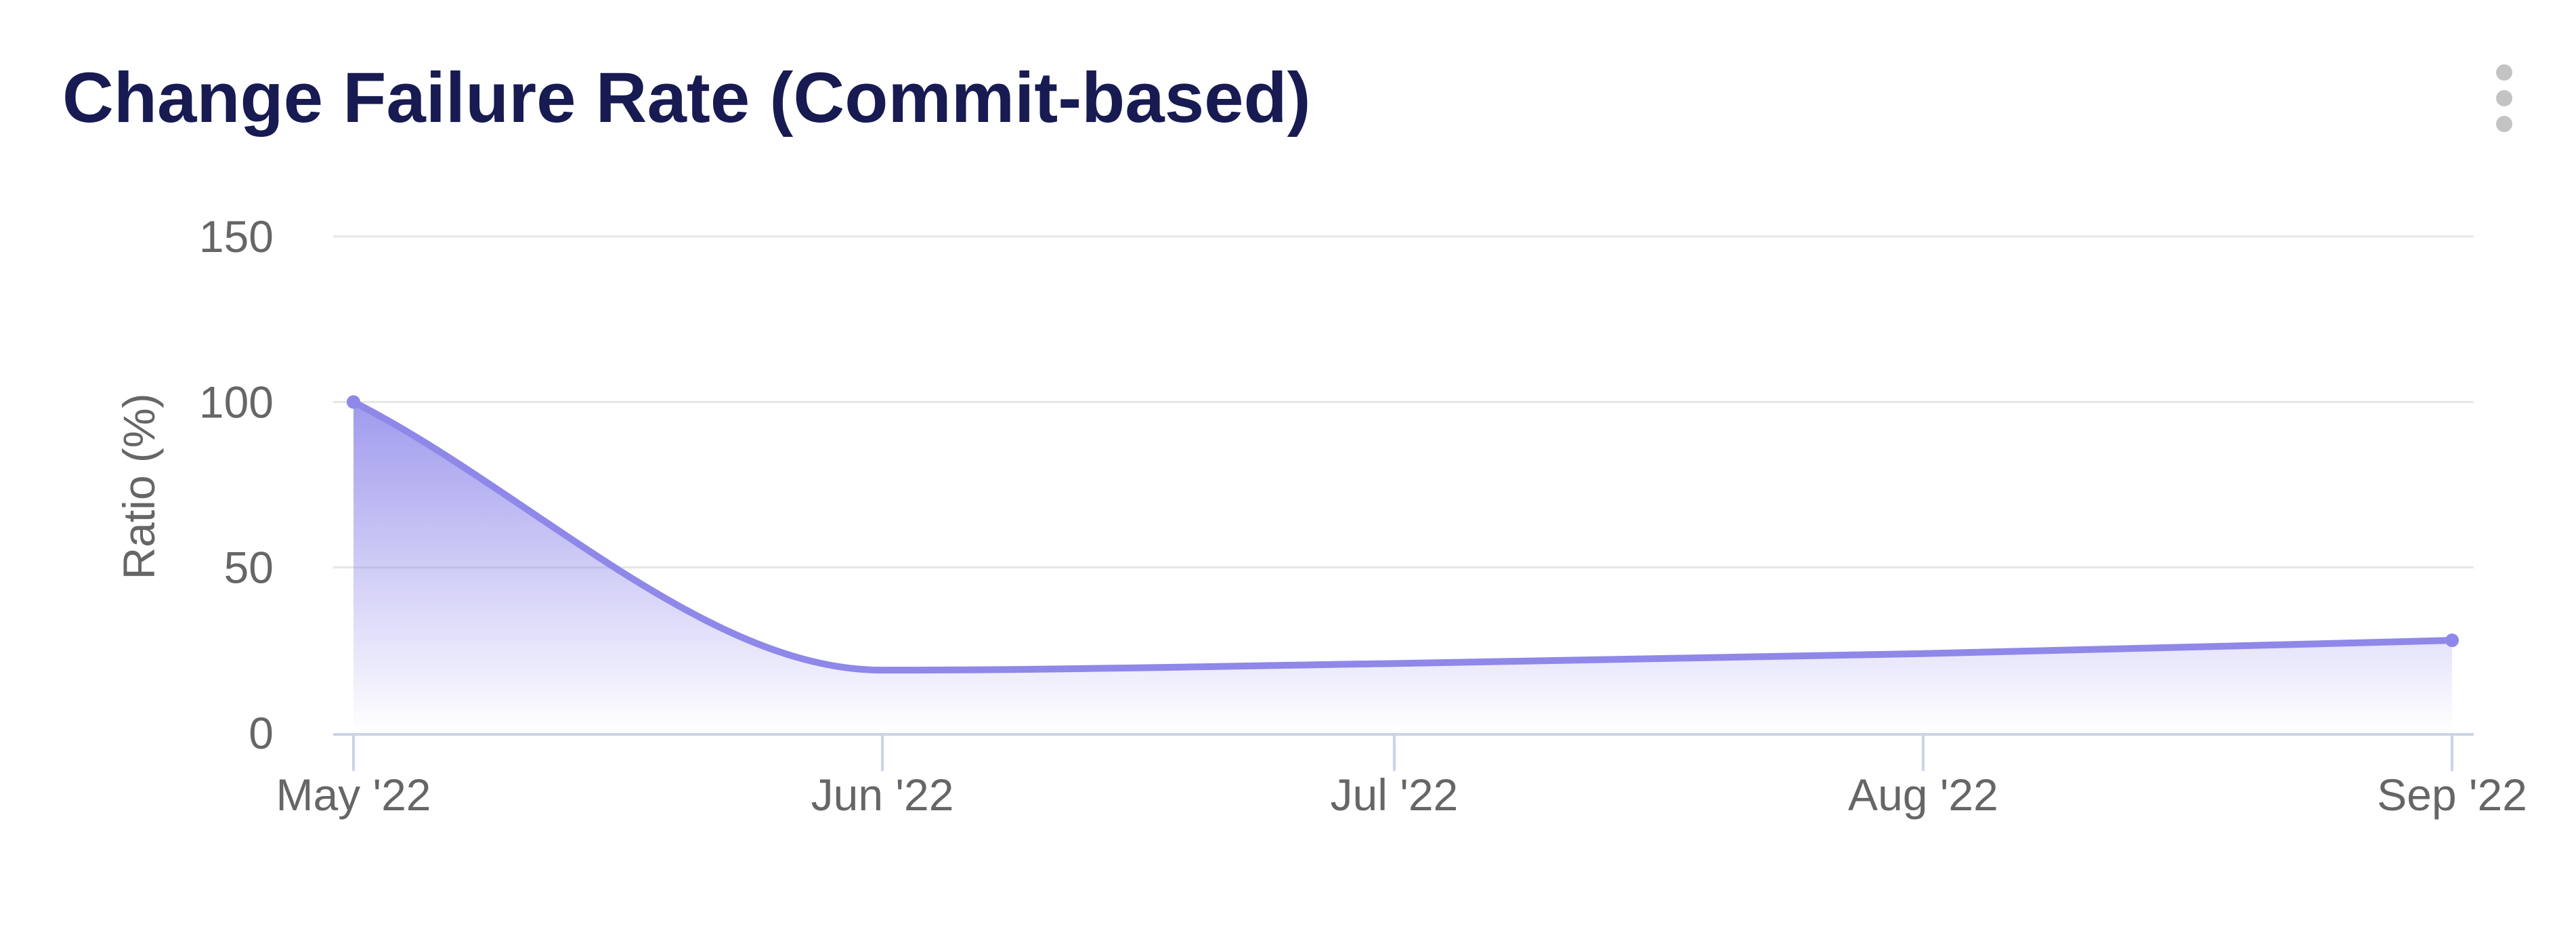  I want to click on axes-group, so click(1403, 752).